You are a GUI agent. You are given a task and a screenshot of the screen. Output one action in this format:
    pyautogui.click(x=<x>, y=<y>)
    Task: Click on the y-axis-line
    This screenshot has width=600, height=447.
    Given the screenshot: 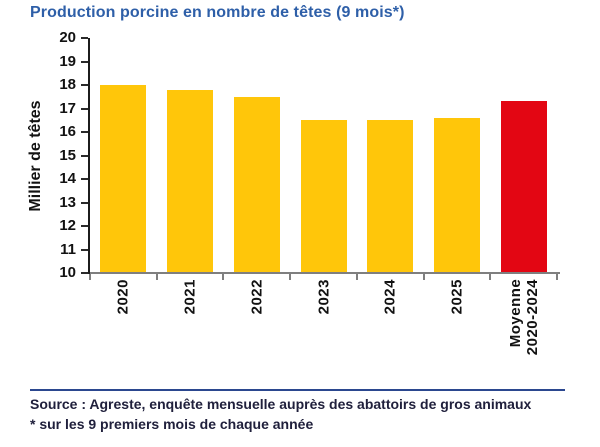 What is the action you would take?
    pyautogui.click(x=89, y=156)
    